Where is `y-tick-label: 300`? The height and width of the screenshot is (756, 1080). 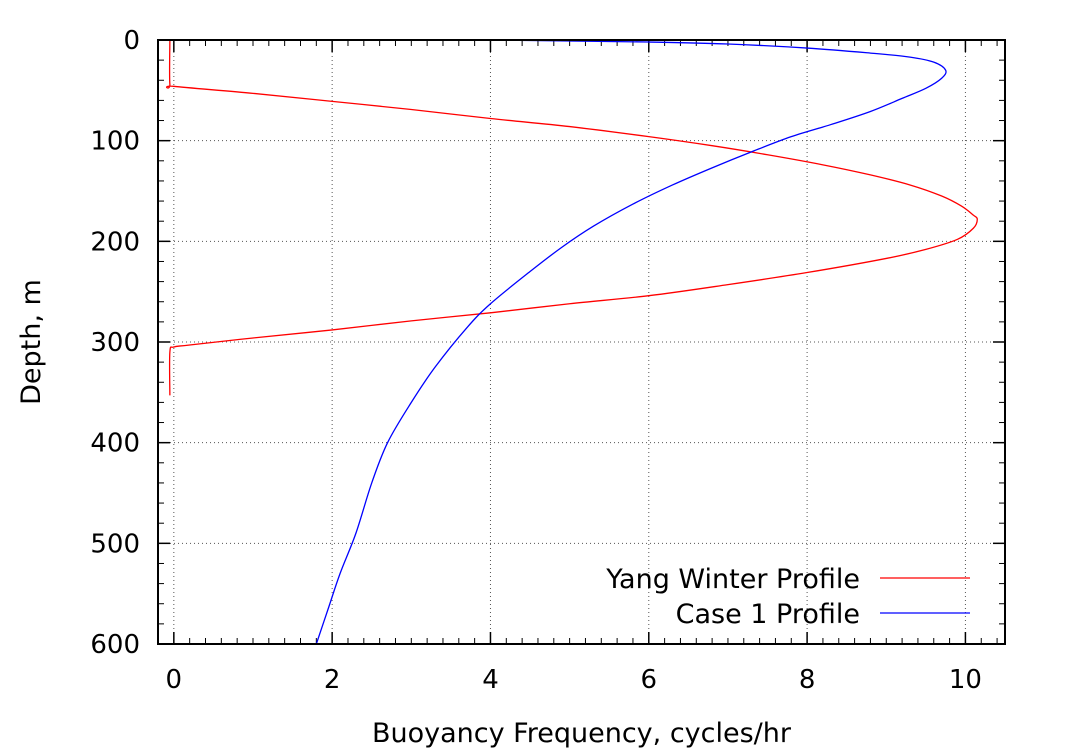 y-tick-label: 300 is located at coordinates (115, 343).